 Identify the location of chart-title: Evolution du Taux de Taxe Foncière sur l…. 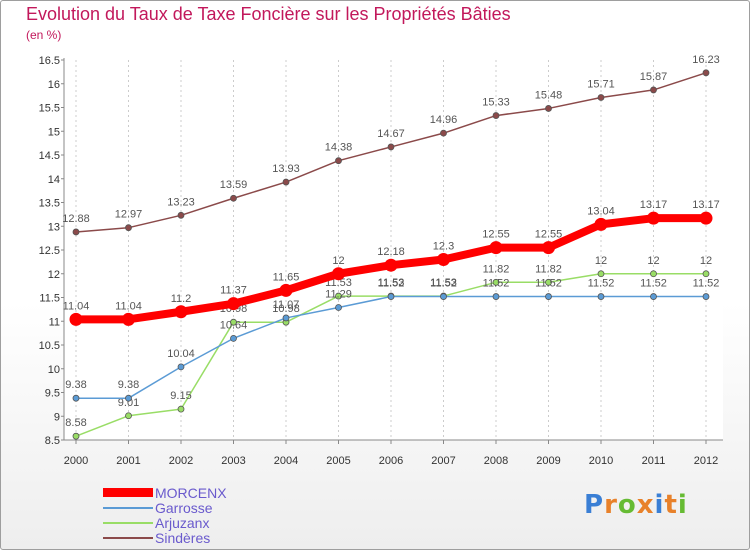
(268, 14).